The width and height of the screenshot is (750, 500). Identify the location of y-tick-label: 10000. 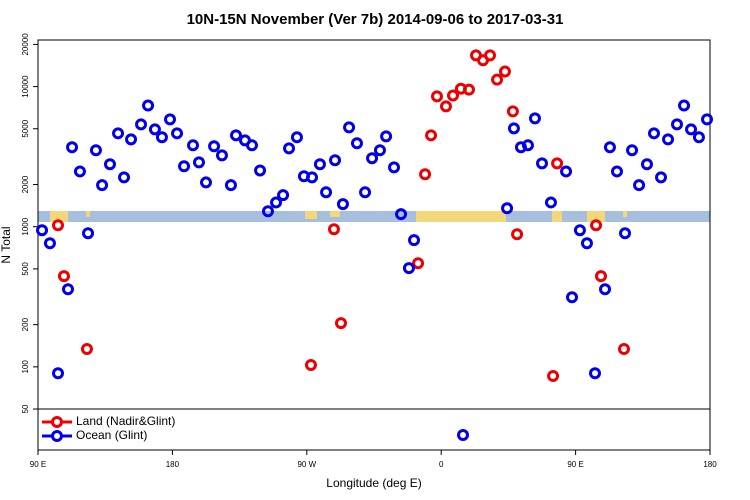
(25, 86).